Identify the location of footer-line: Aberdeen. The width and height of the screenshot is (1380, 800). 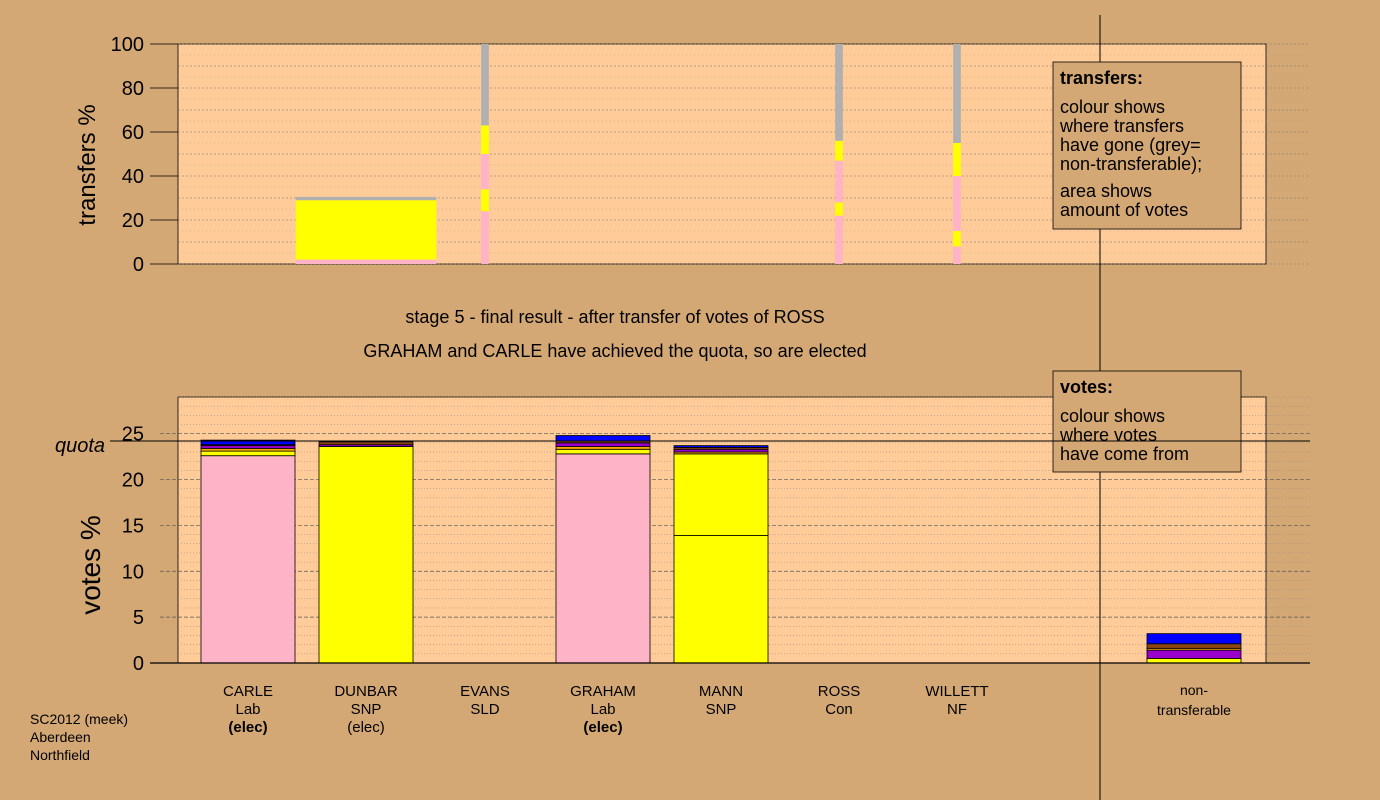
(60, 737).